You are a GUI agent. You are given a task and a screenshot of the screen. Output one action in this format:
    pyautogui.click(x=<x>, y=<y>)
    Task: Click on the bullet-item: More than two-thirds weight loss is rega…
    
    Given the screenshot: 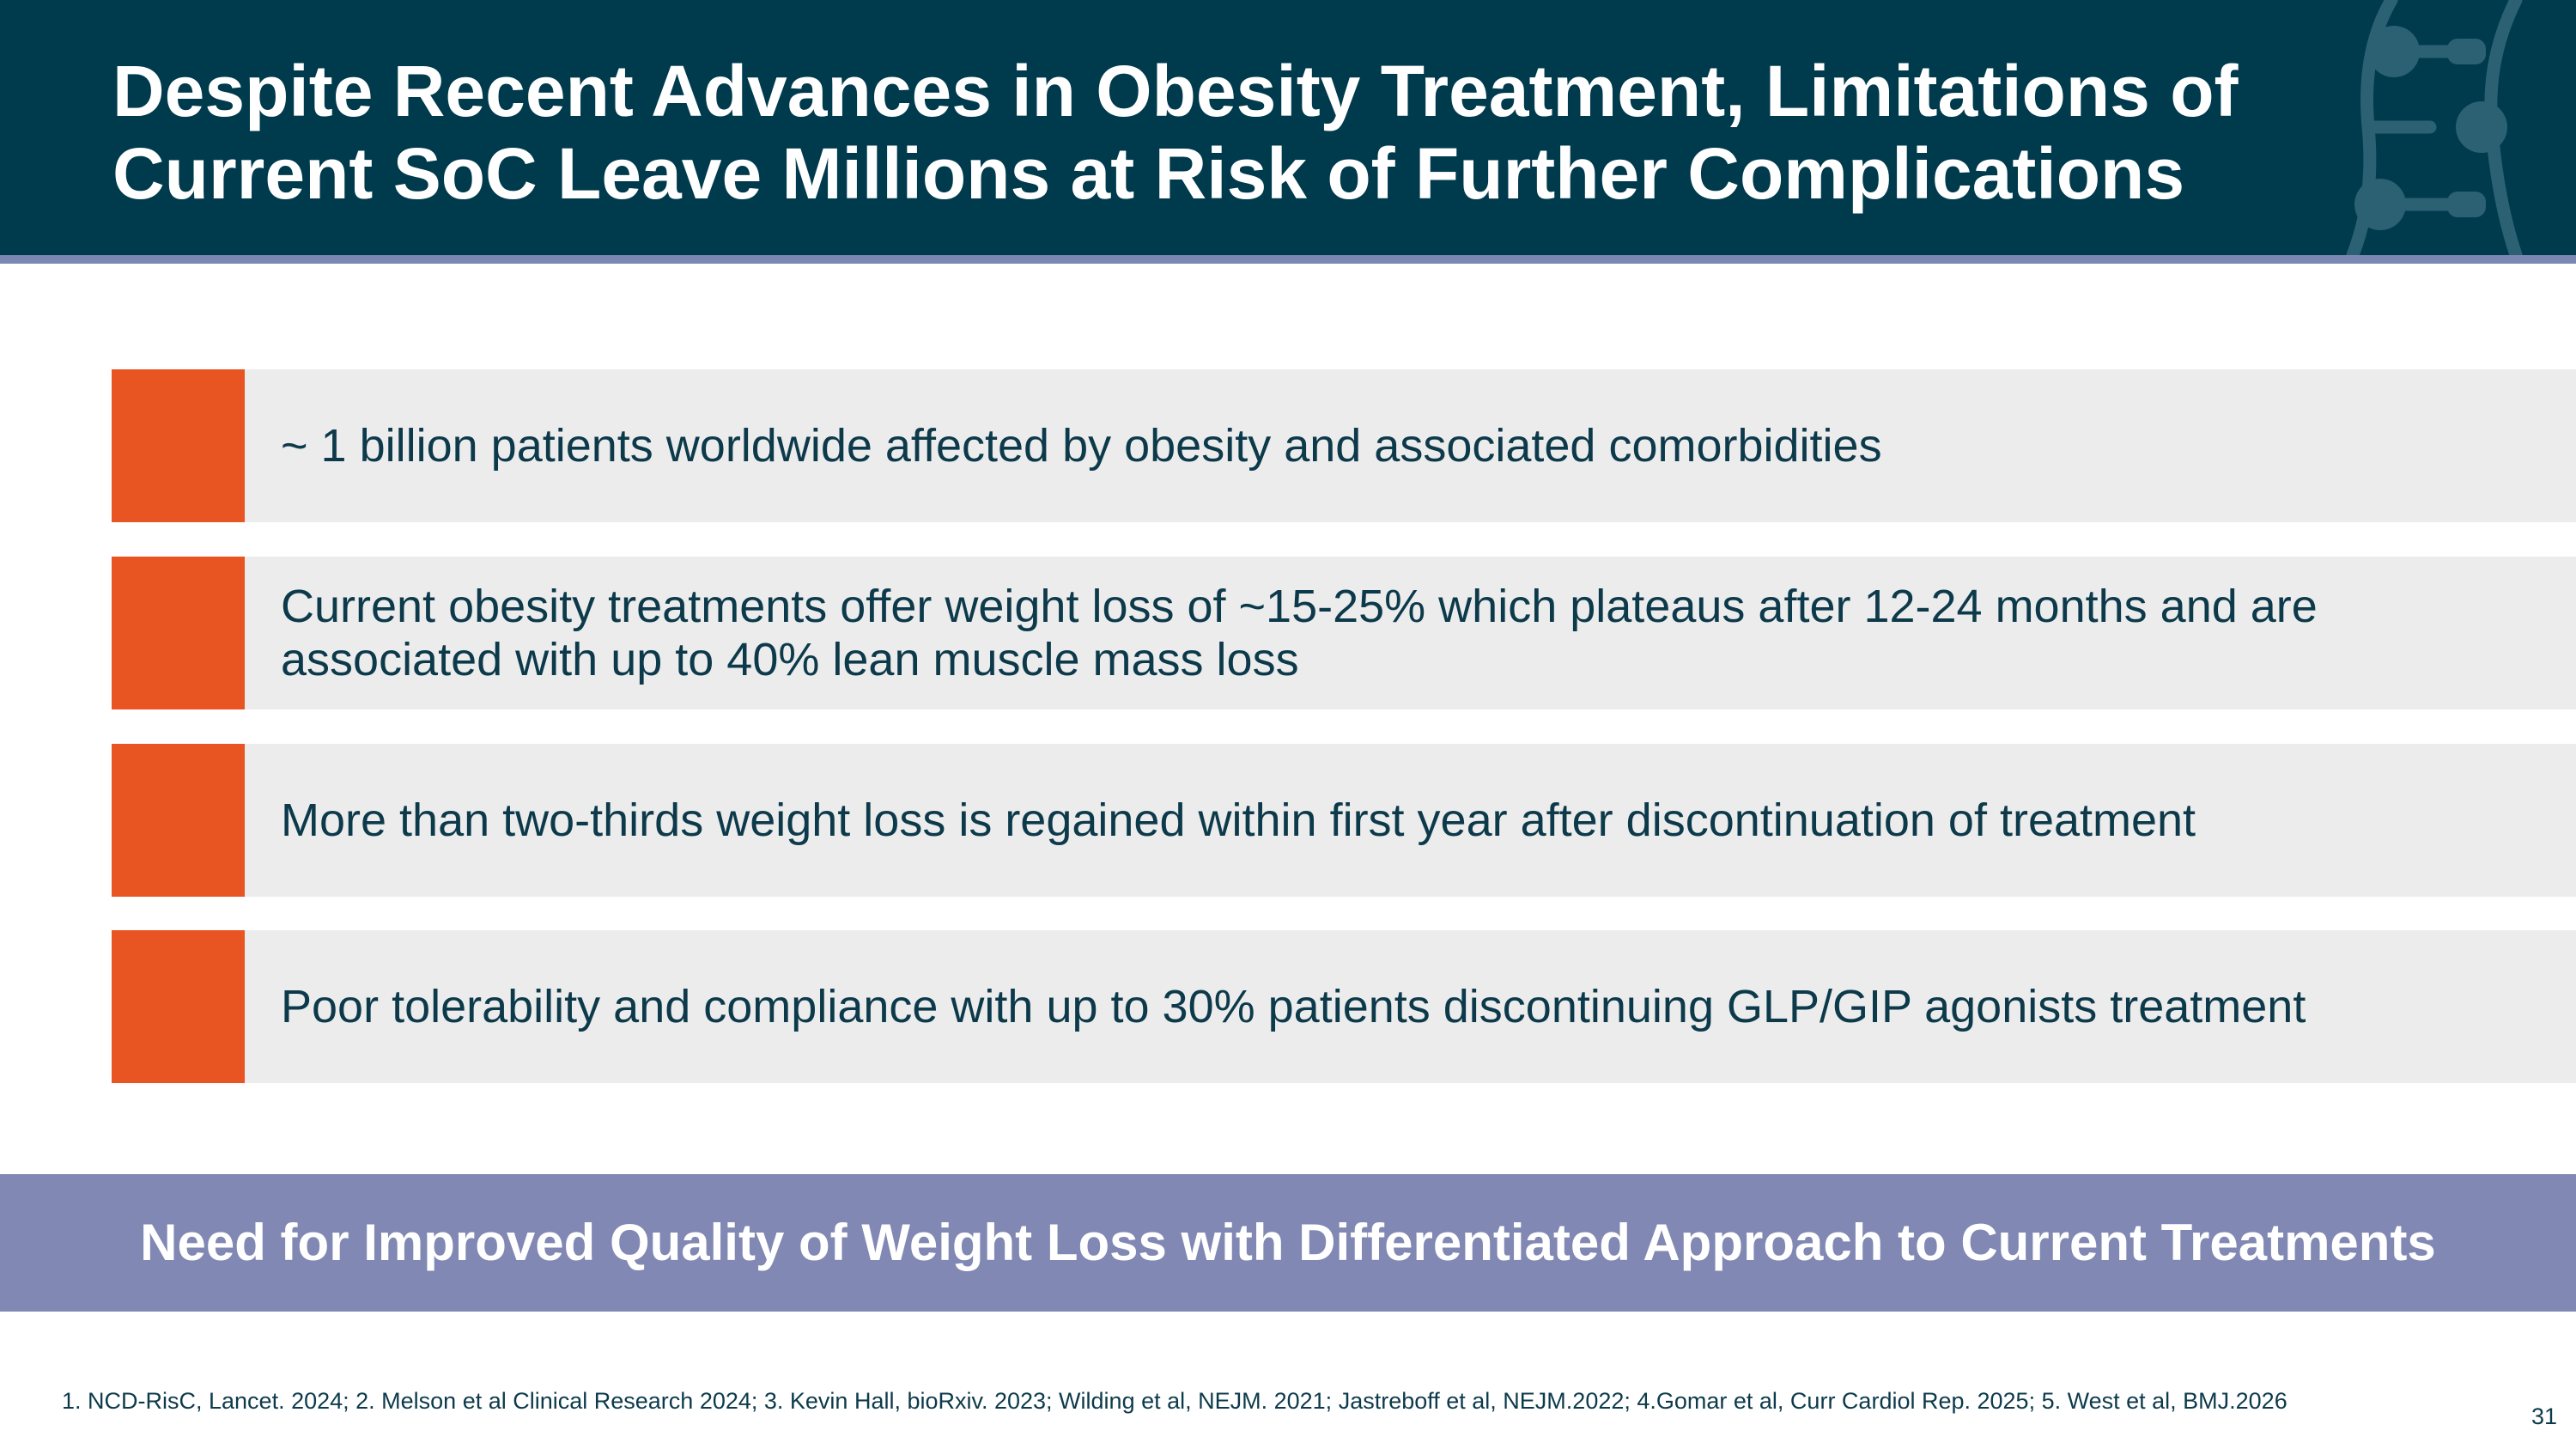 What is the action you would take?
    pyautogui.click(x=1344, y=820)
    